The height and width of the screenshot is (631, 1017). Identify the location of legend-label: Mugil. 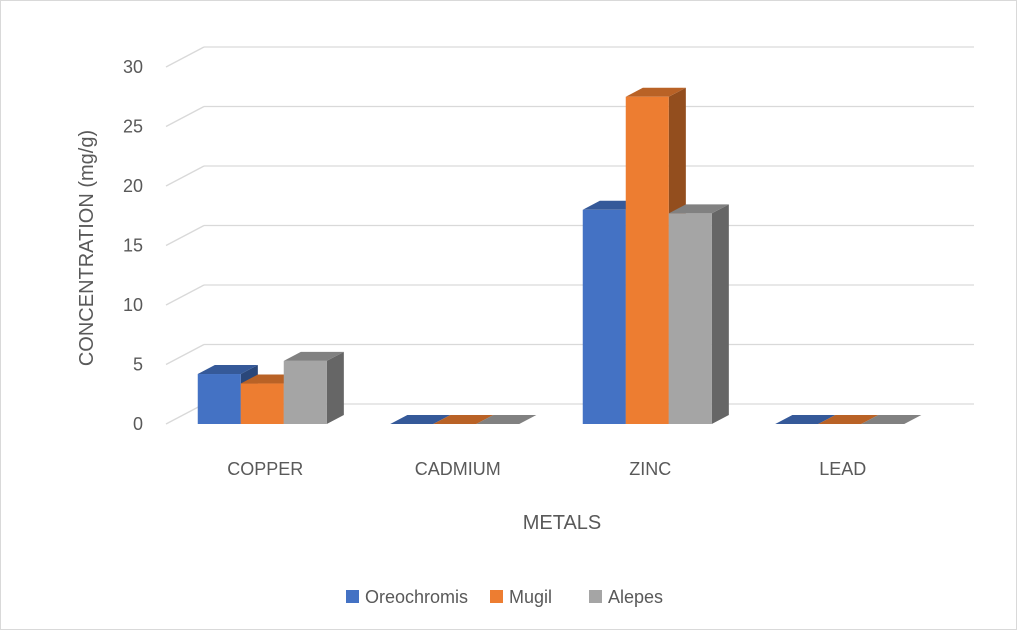
(530, 597).